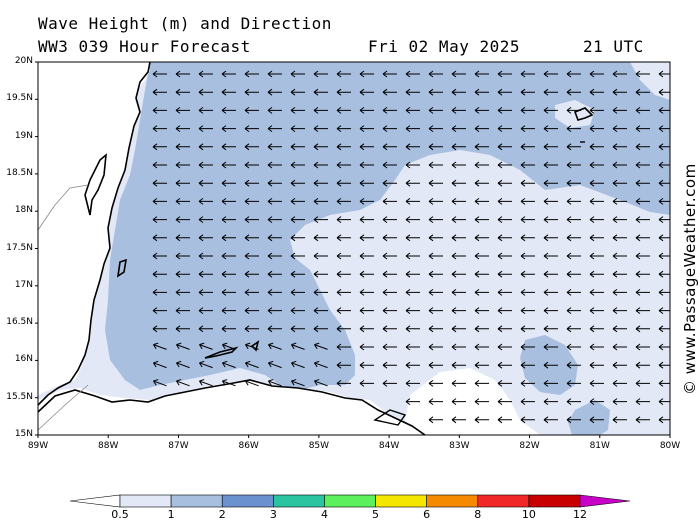 This screenshot has width=700, height=525. Describe the element at coordinates (390, 417) in the screenshot. I see `island-mosquito-cays` at that location.